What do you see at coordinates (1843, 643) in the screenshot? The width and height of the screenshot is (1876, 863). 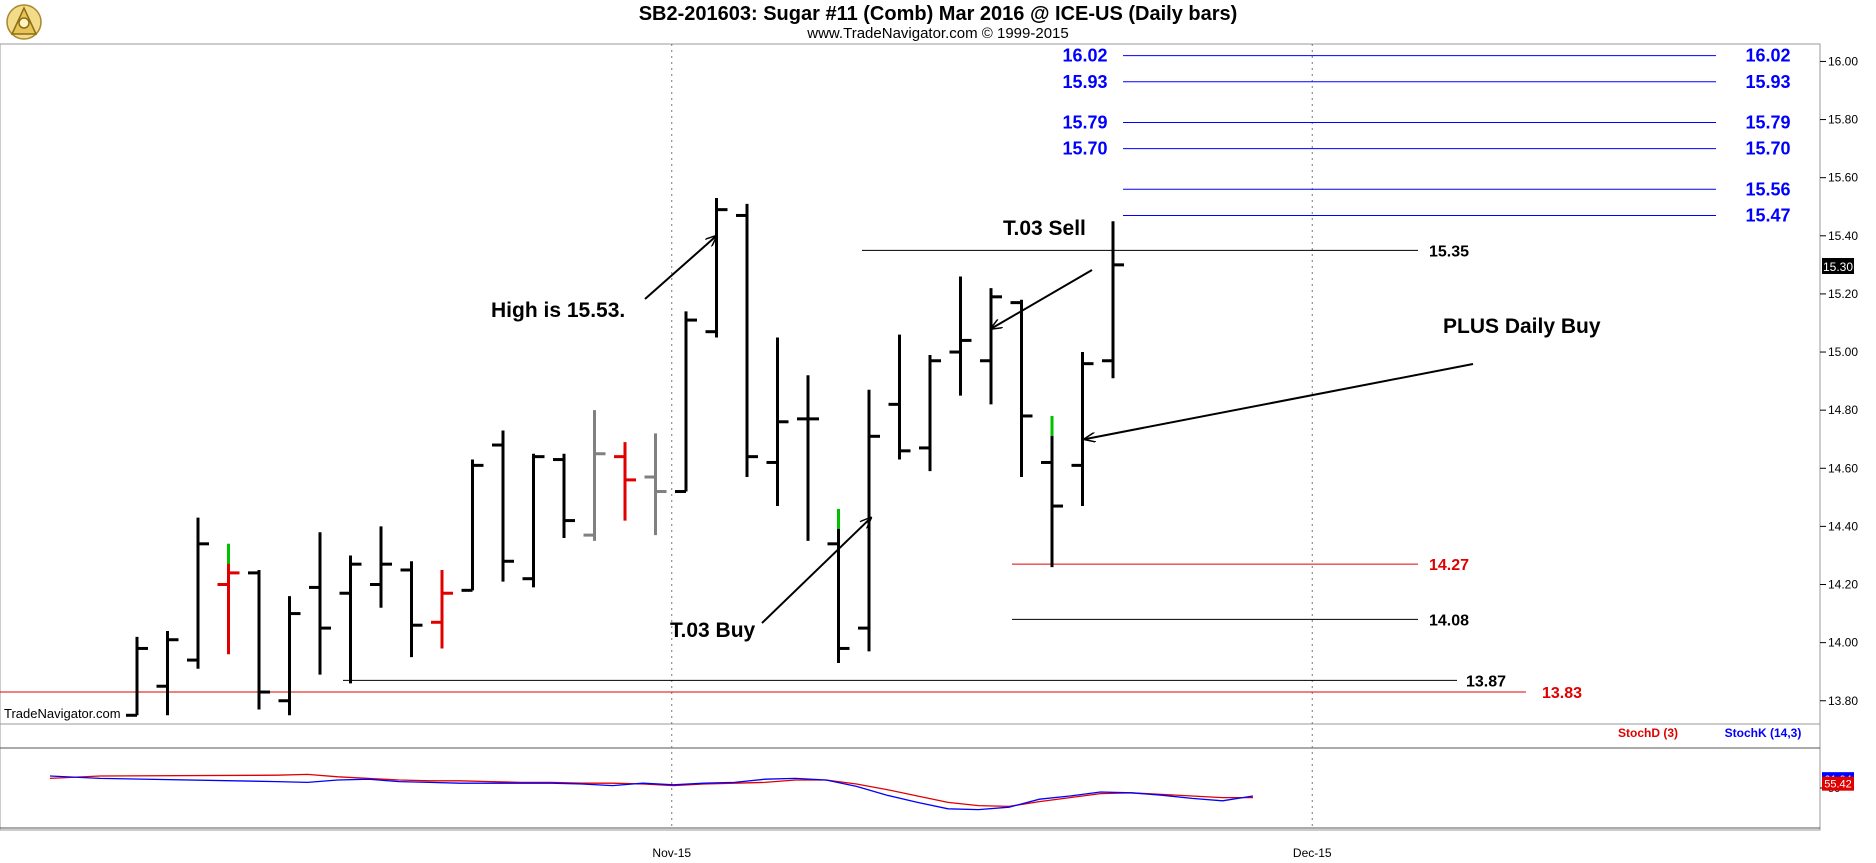 I see `y-tick-label: 14.00` at bounding box center [1843, 643].